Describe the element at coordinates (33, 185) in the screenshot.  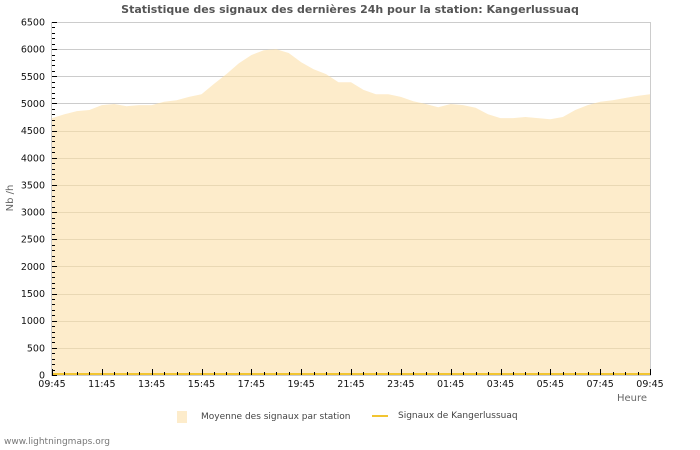
I see `y-tick-label: 3500` at that location.